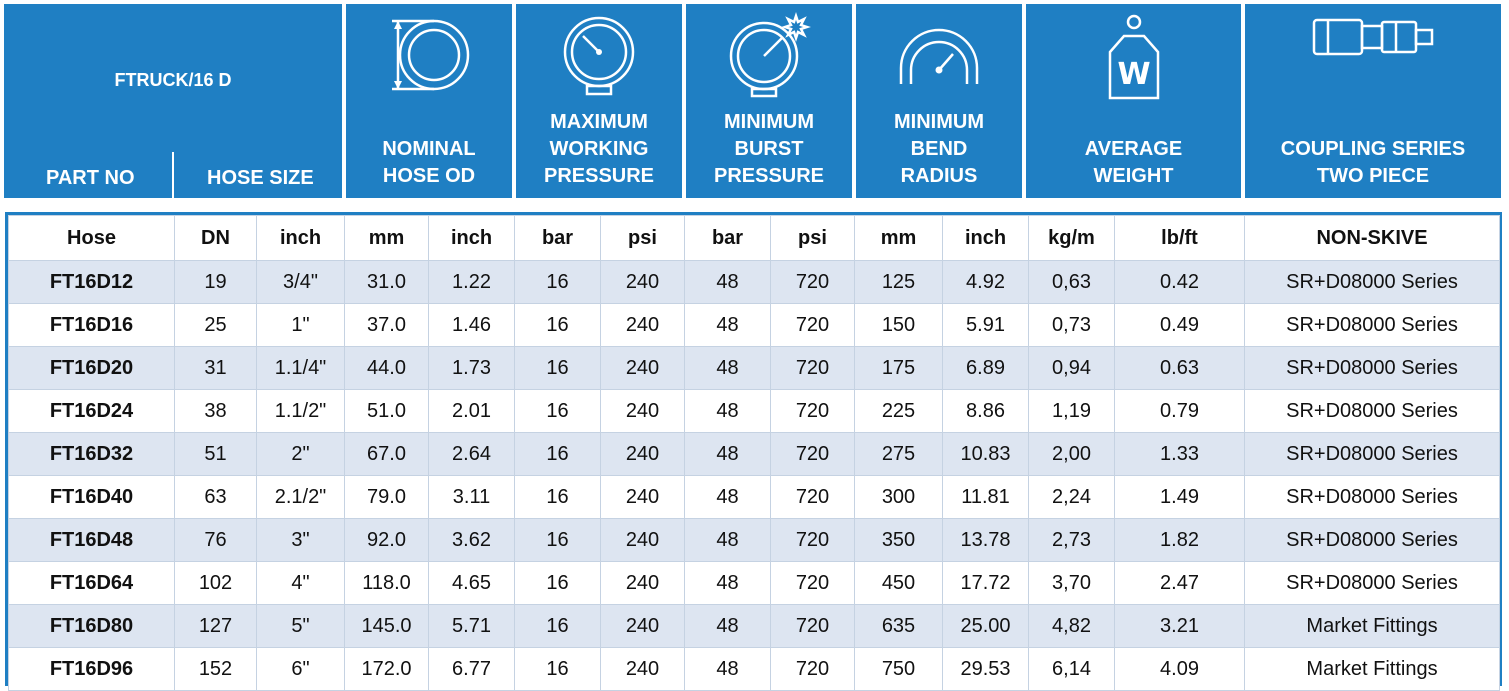  I want to click on table-cell: 225, so click(898, 411).